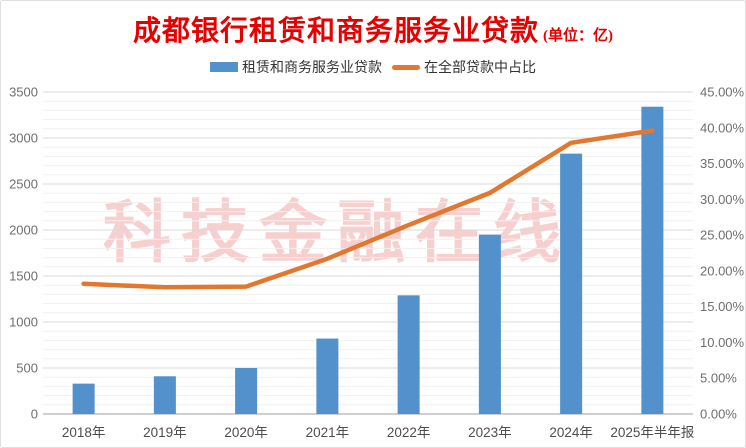  What do you see at coordinates (722, 92) in the screenshot?
I see `right-axis-tick: 45.00%` at bounding box center [722, 92].